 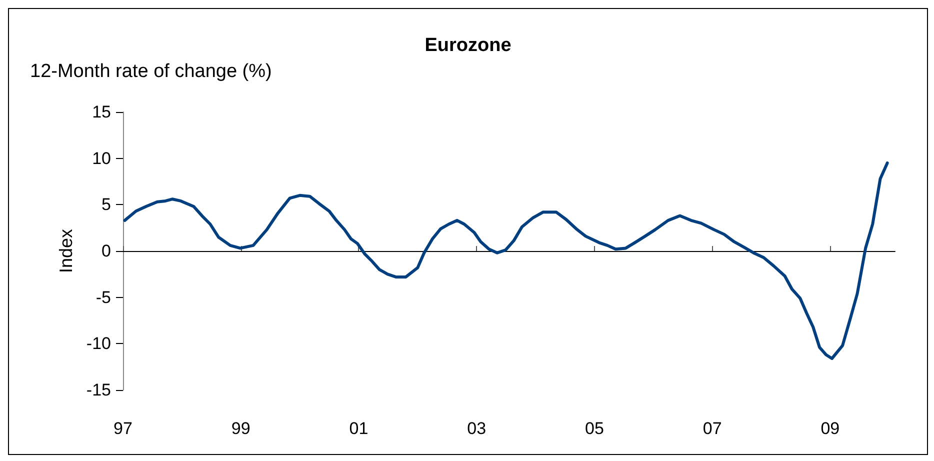 I want to click on y-axis-title: Index, so click(x=66, y=251).